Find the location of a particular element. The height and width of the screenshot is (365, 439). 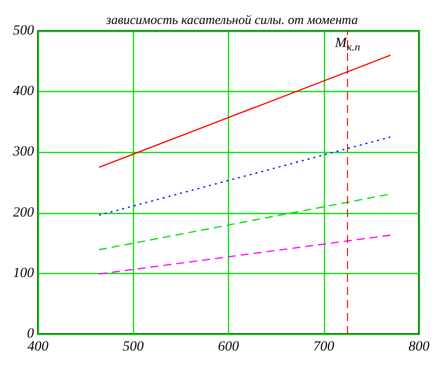

y-tick-label: 100 is located at coordinates (23, 273).